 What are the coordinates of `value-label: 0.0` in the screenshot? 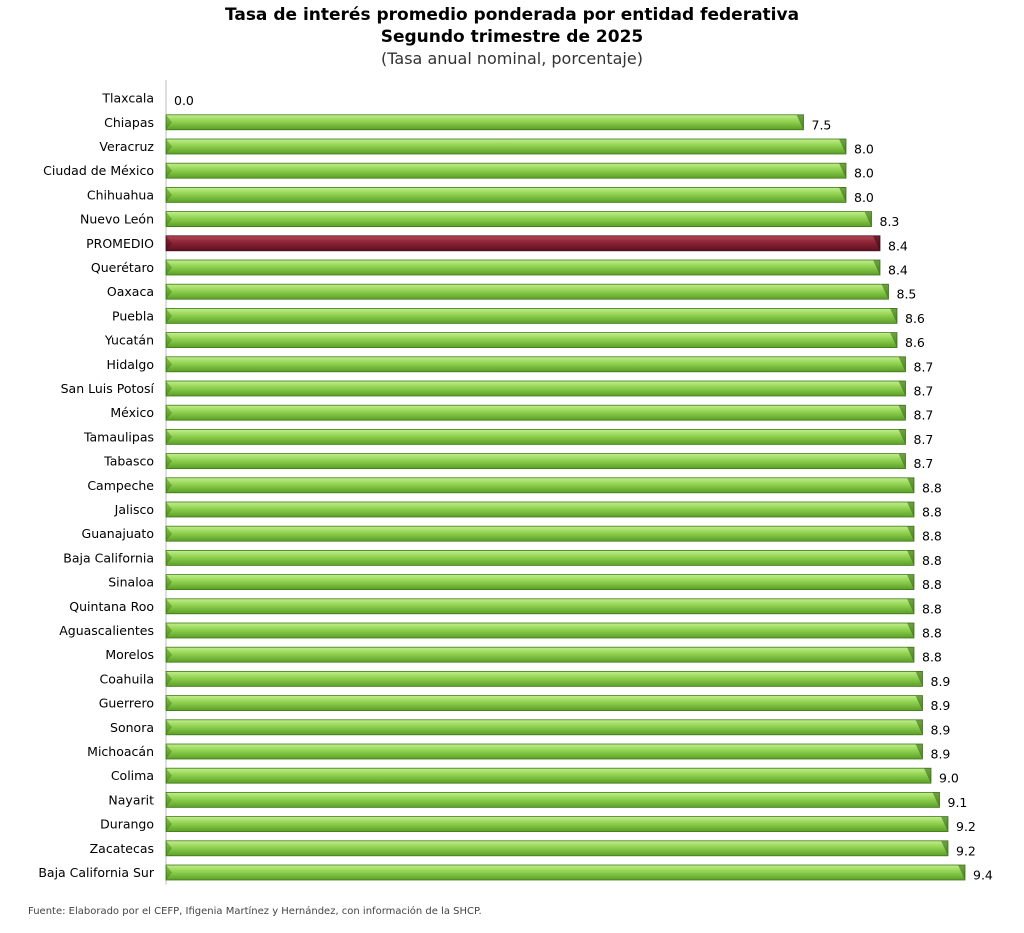 It's located at (184, 100).